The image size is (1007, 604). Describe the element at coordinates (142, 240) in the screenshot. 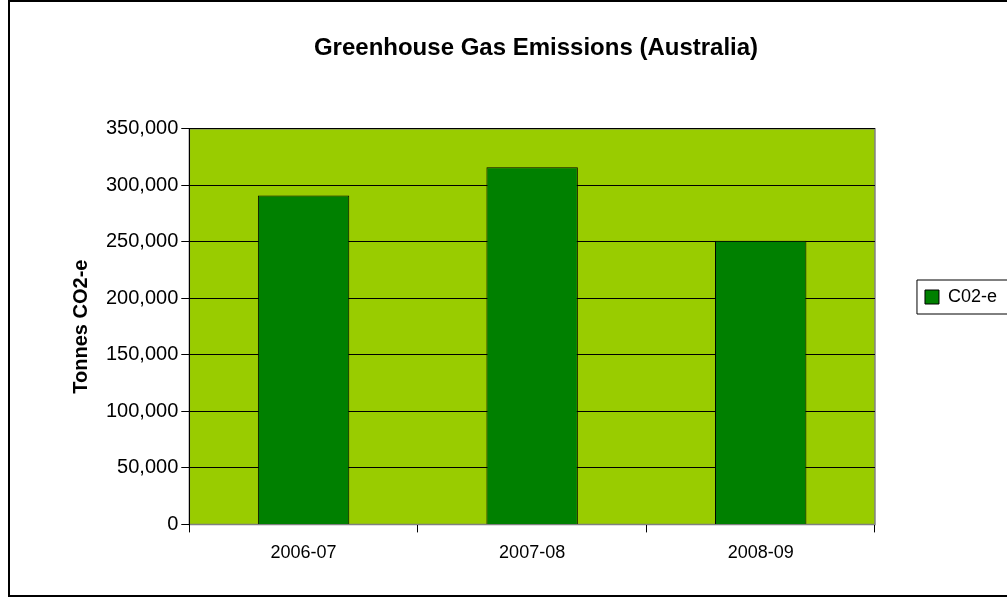

I see `y-tick-label: 250,000` at that location.